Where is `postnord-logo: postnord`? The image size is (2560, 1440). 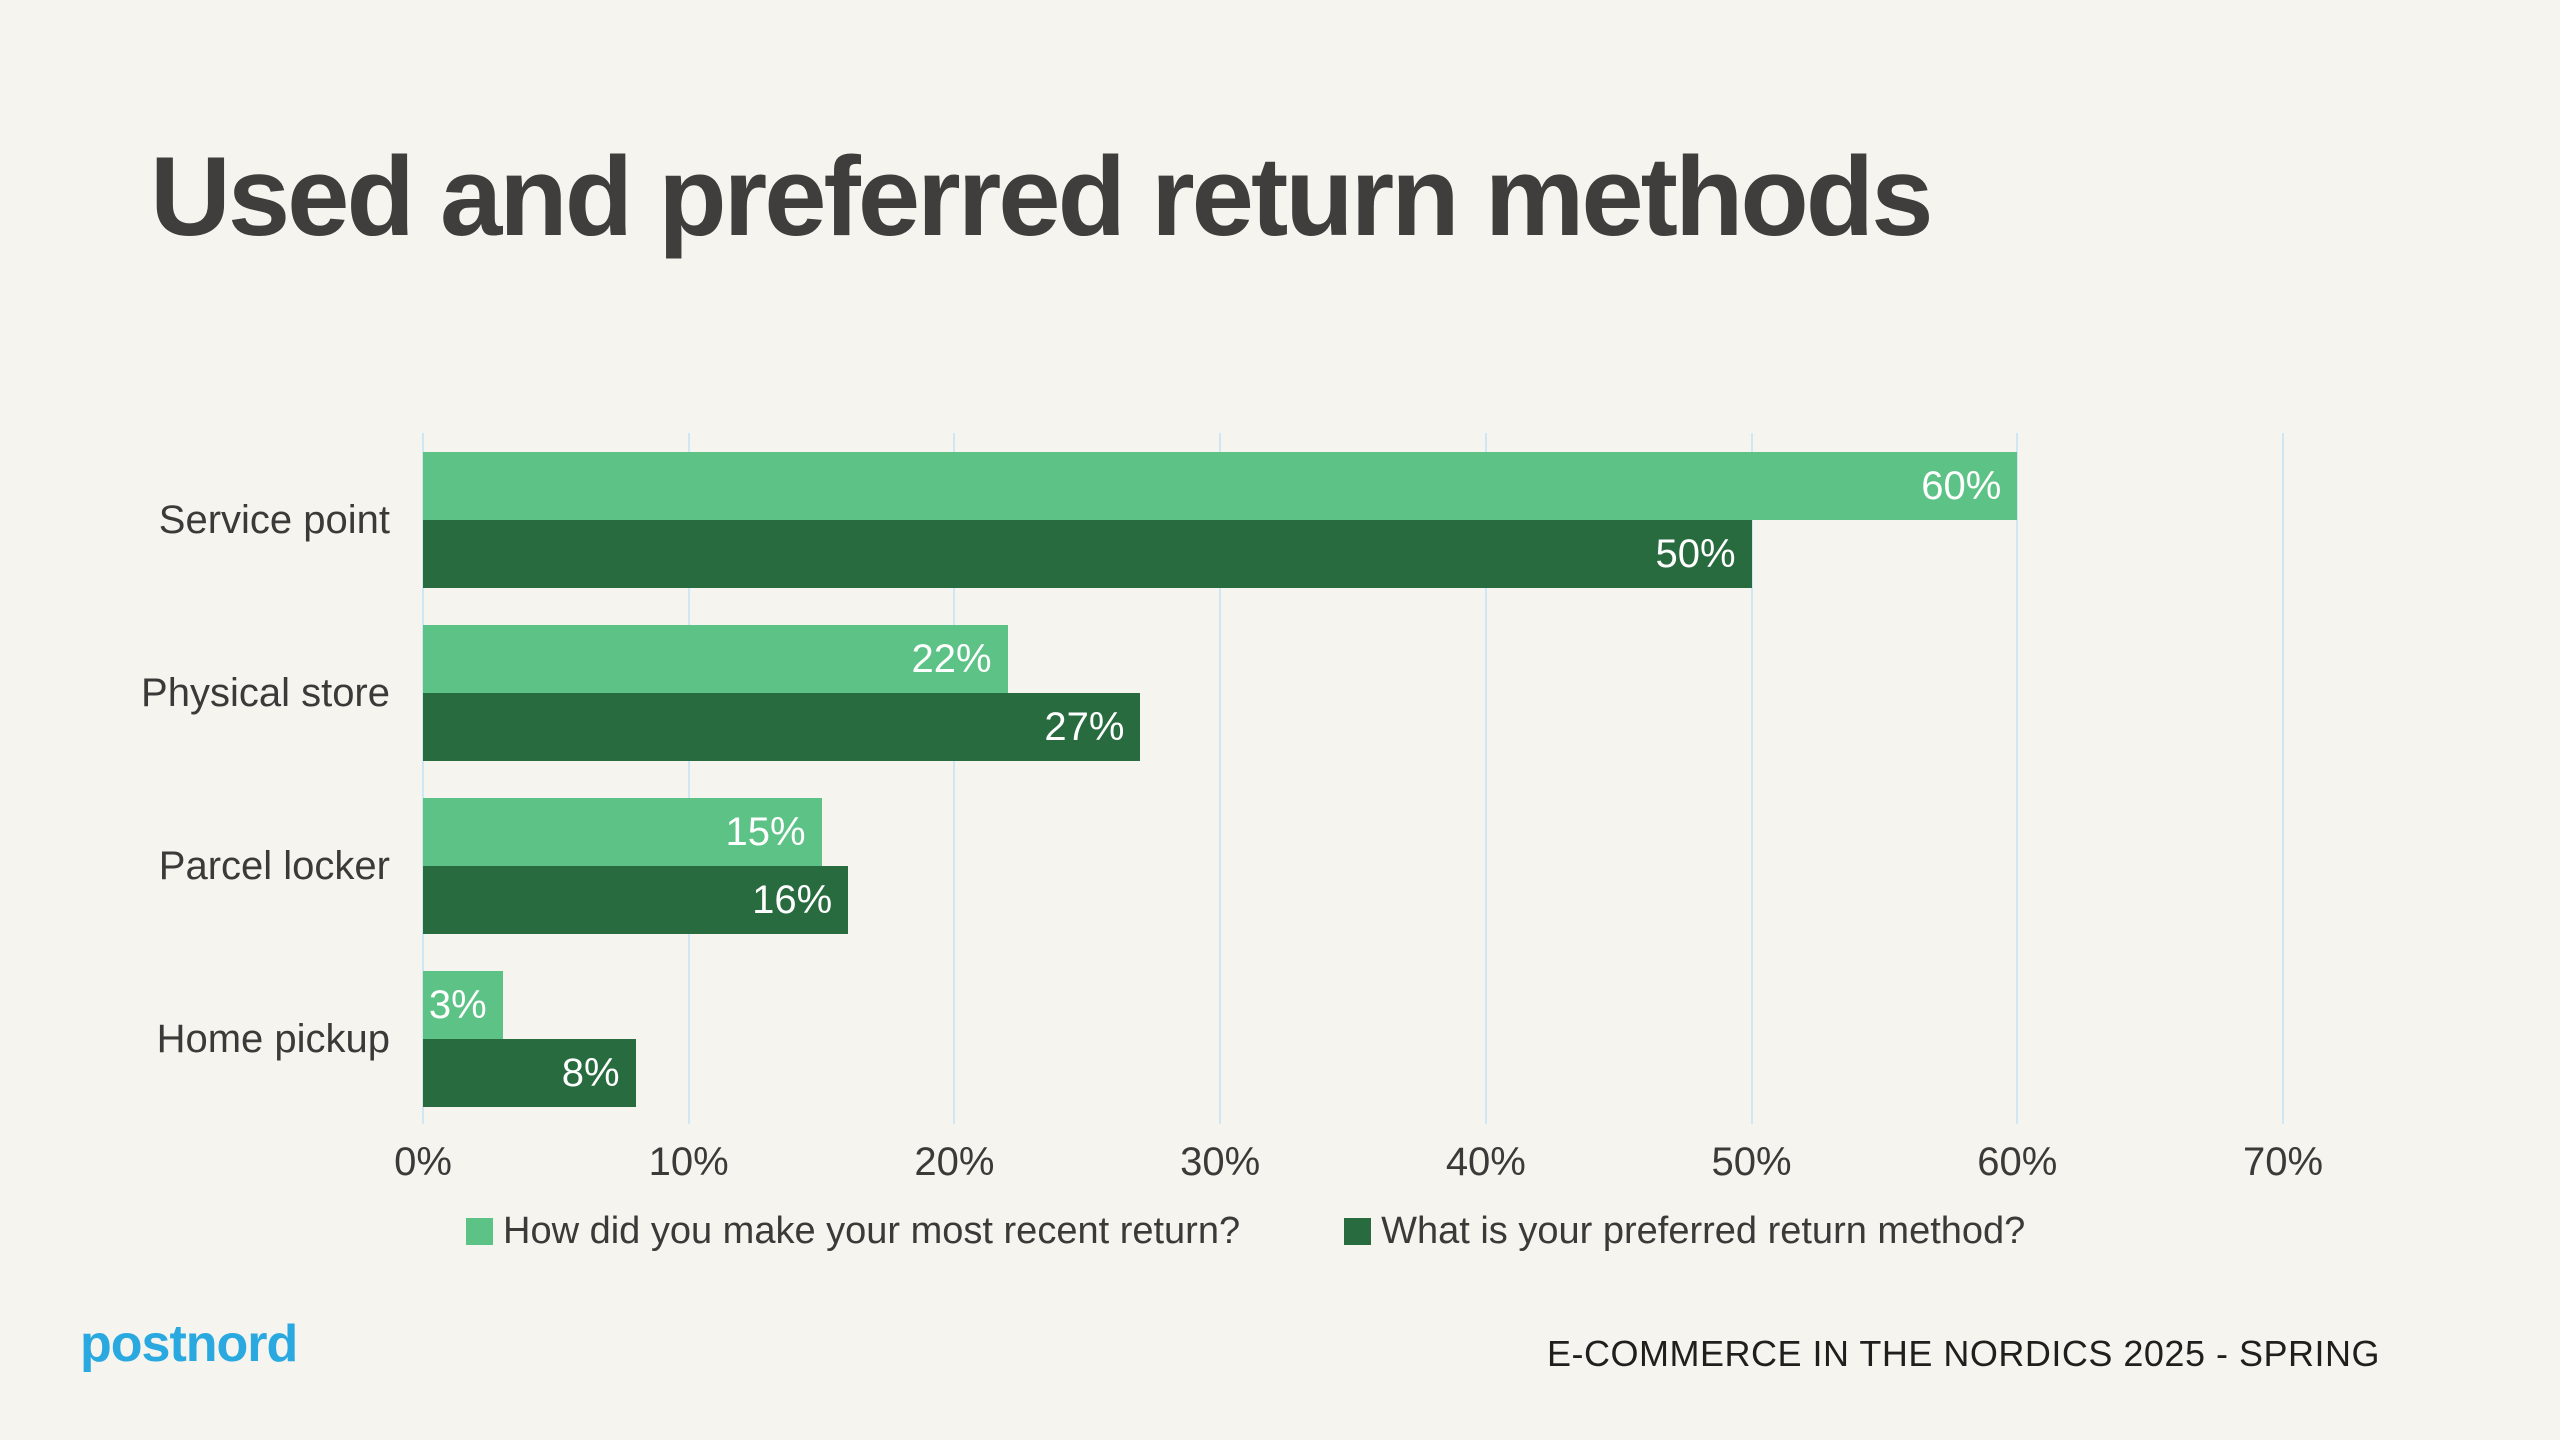 postnord-logo: postnord is located at coordinates (189, 1344).